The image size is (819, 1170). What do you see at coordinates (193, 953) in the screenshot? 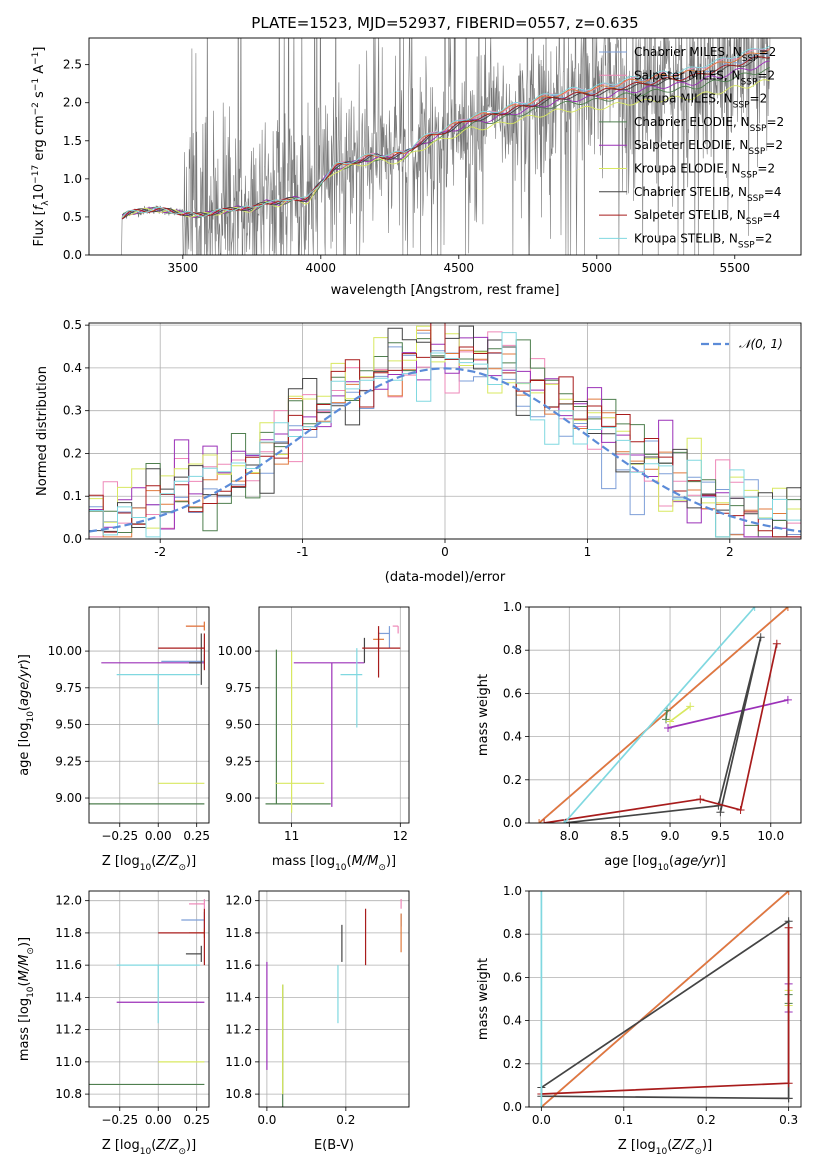
I see `errorbar-chabrier-stelib` at bounding box center [193, 953].